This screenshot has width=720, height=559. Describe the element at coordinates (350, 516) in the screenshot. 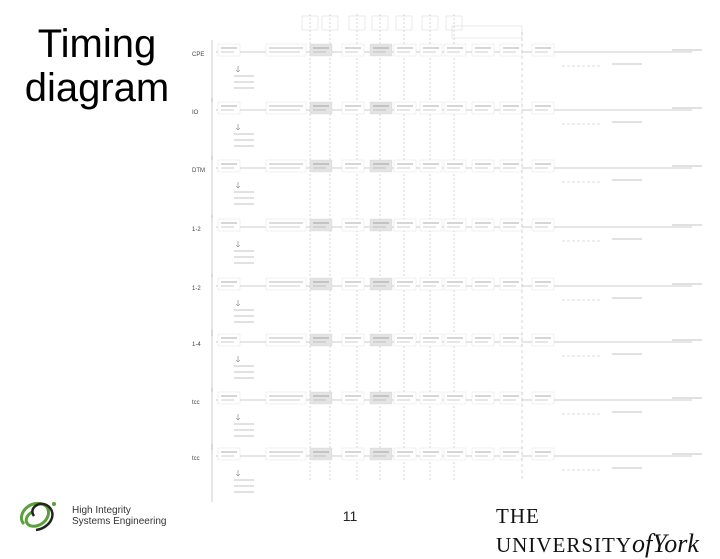

I see `page-number: 11` at that location.